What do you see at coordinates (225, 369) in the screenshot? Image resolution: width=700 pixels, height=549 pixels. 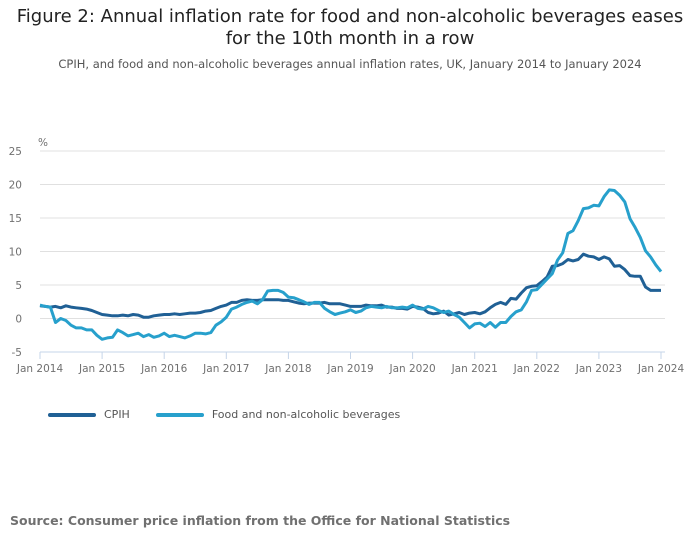 I see `x-tick-label: Jan 2017` at bounding box center [225, 369].